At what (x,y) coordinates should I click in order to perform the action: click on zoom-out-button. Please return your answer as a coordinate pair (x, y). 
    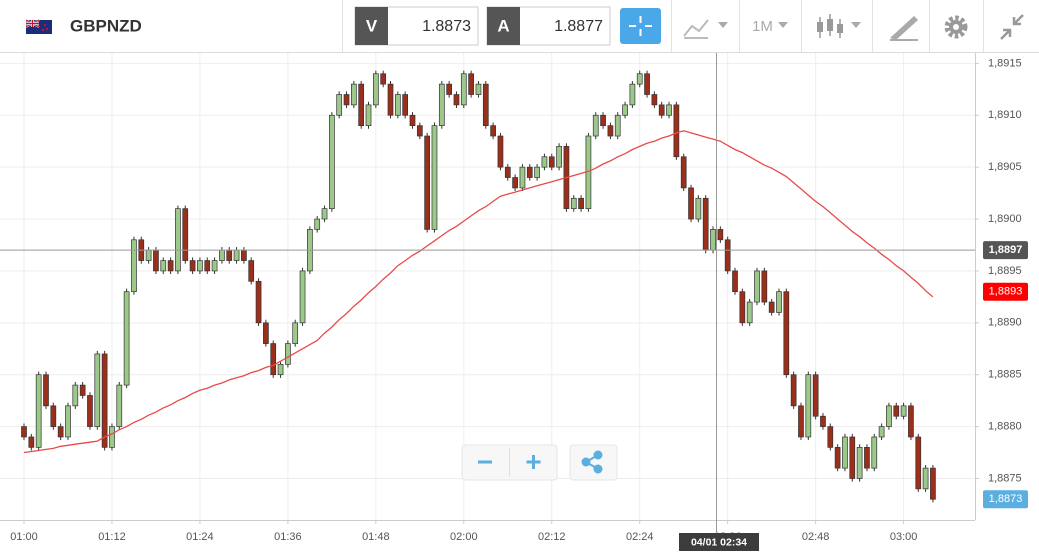
    Looking at the image, I should click on (485, 462).